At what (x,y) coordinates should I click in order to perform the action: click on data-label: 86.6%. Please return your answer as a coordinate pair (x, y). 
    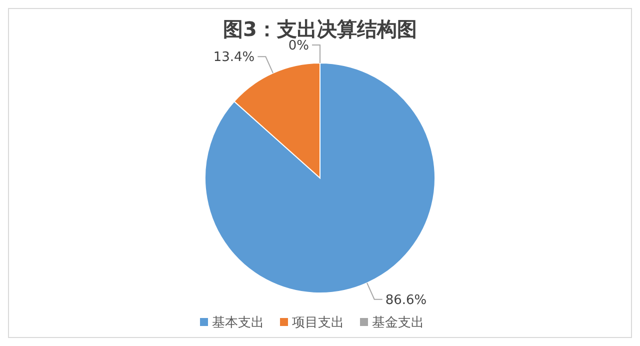
    Looking at the image, I should click on (406, 300).